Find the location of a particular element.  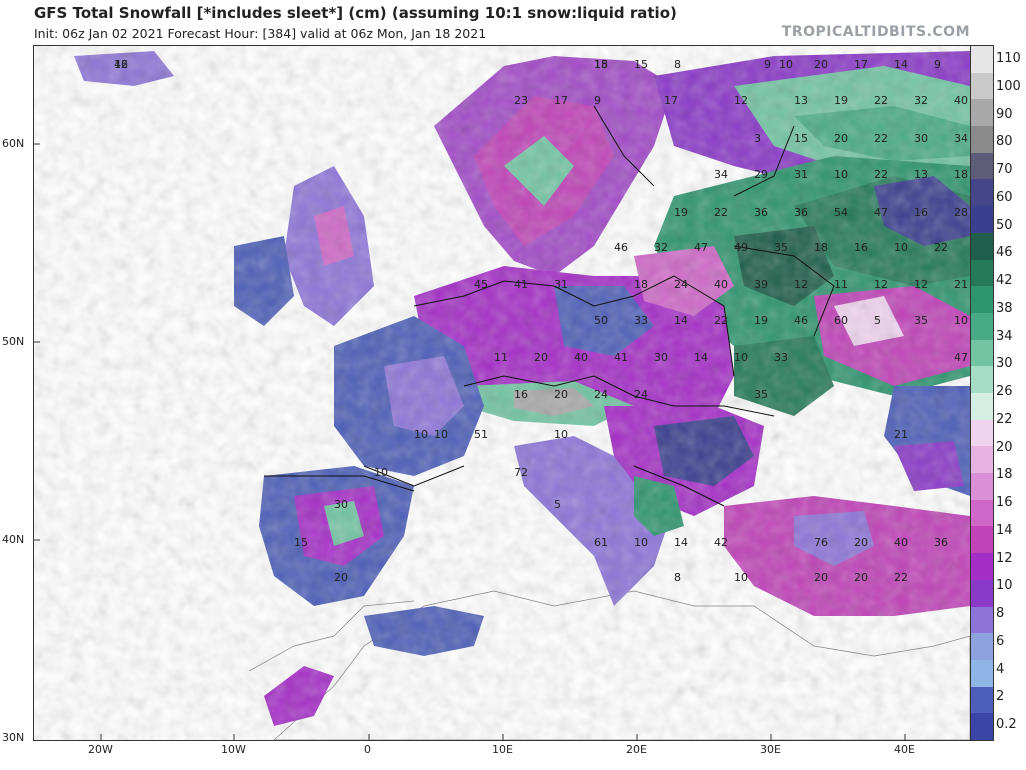

map-value-label: 54 is located at coordinates (841, 212).